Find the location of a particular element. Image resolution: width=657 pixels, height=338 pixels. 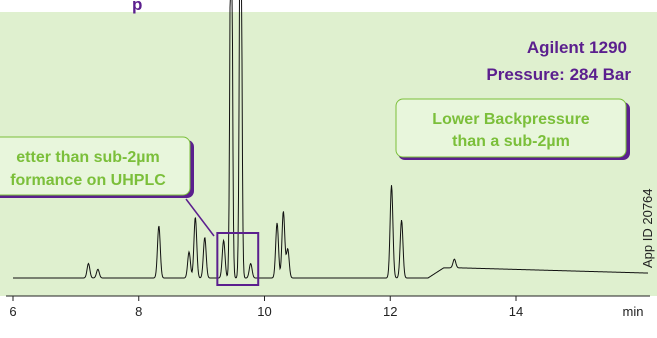

right-callout-line2: than a sub-2µm is located at coordinates (511, 141).